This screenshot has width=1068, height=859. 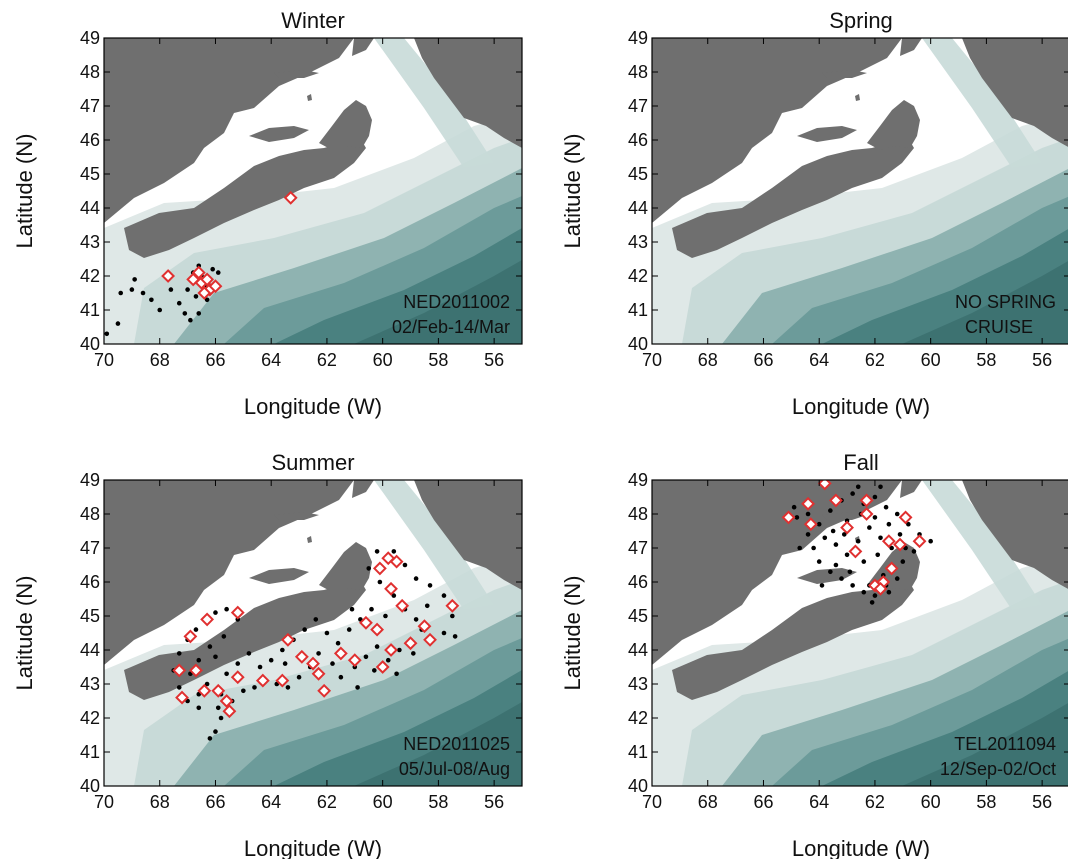 I want to click on plot-frame, so click(x=859, y=633).